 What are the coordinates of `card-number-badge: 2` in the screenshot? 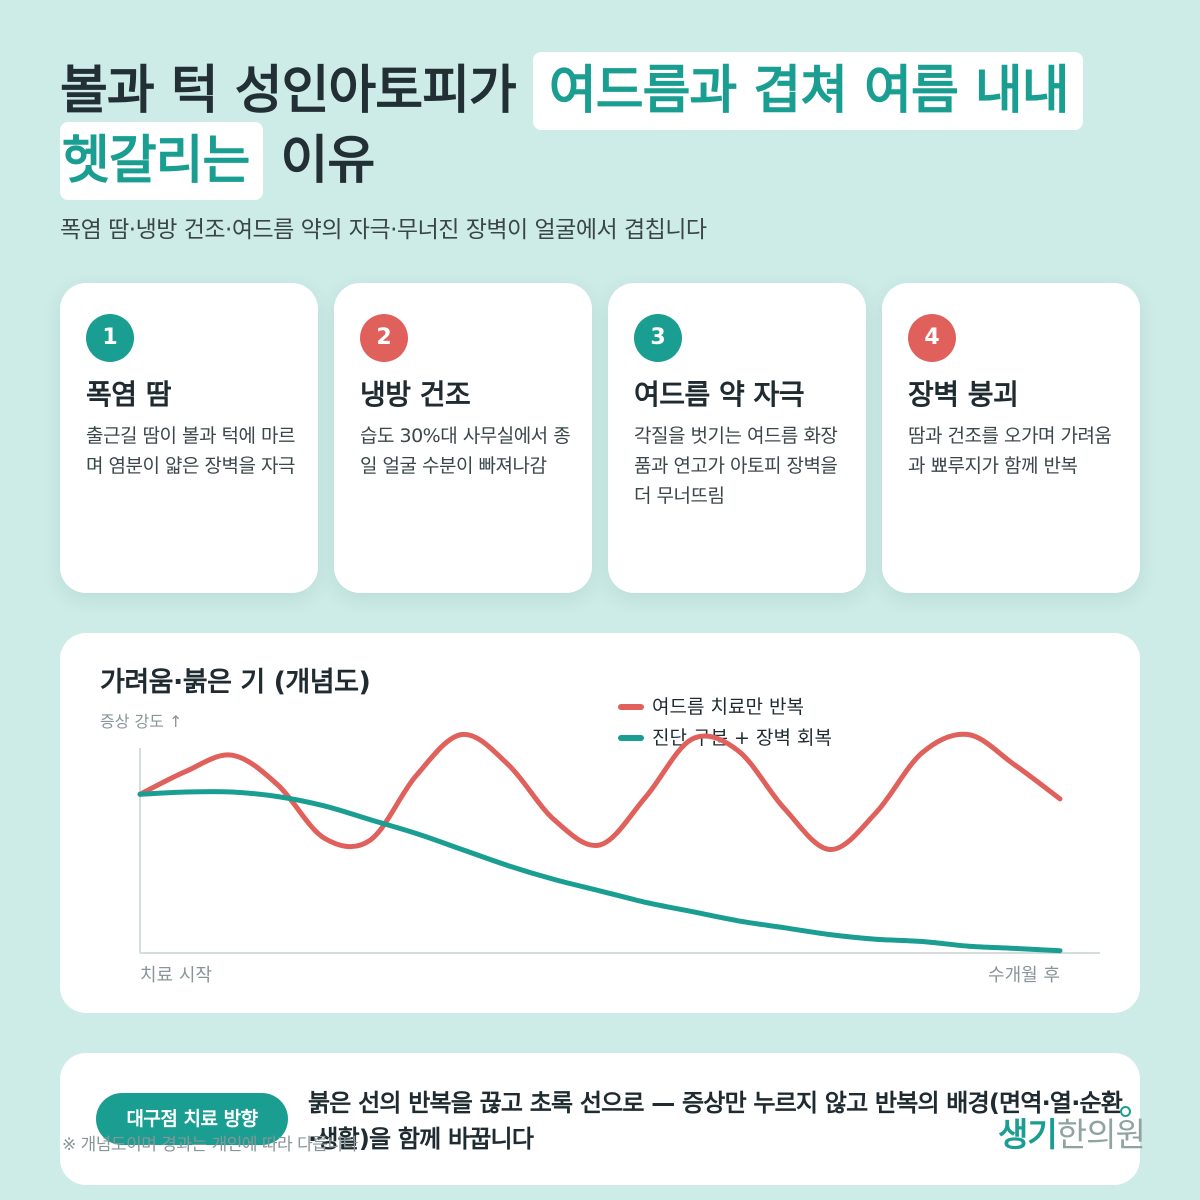 It's located at (384, 338).